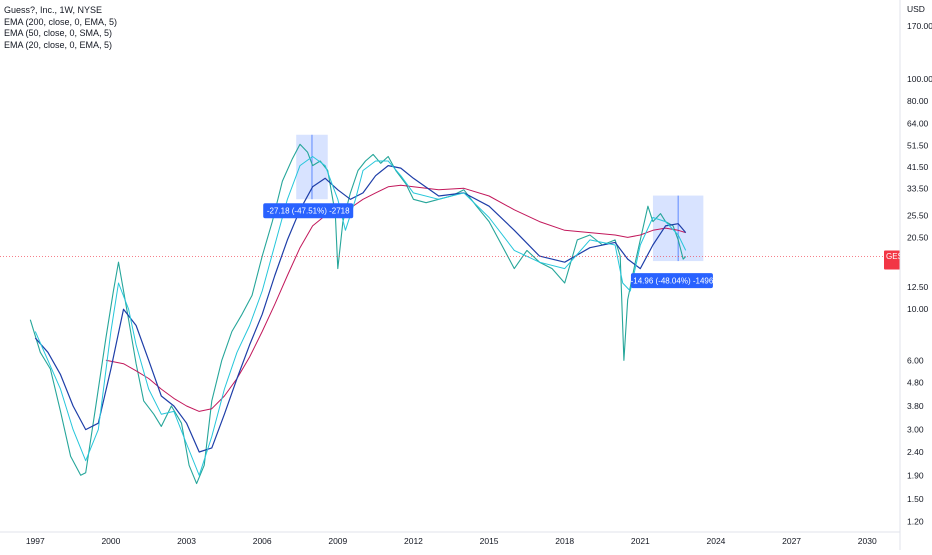  What do you see at coordinates (916, 9) in the screenshot?
I see `currency-label: USD` at bounding box center [916, 9].